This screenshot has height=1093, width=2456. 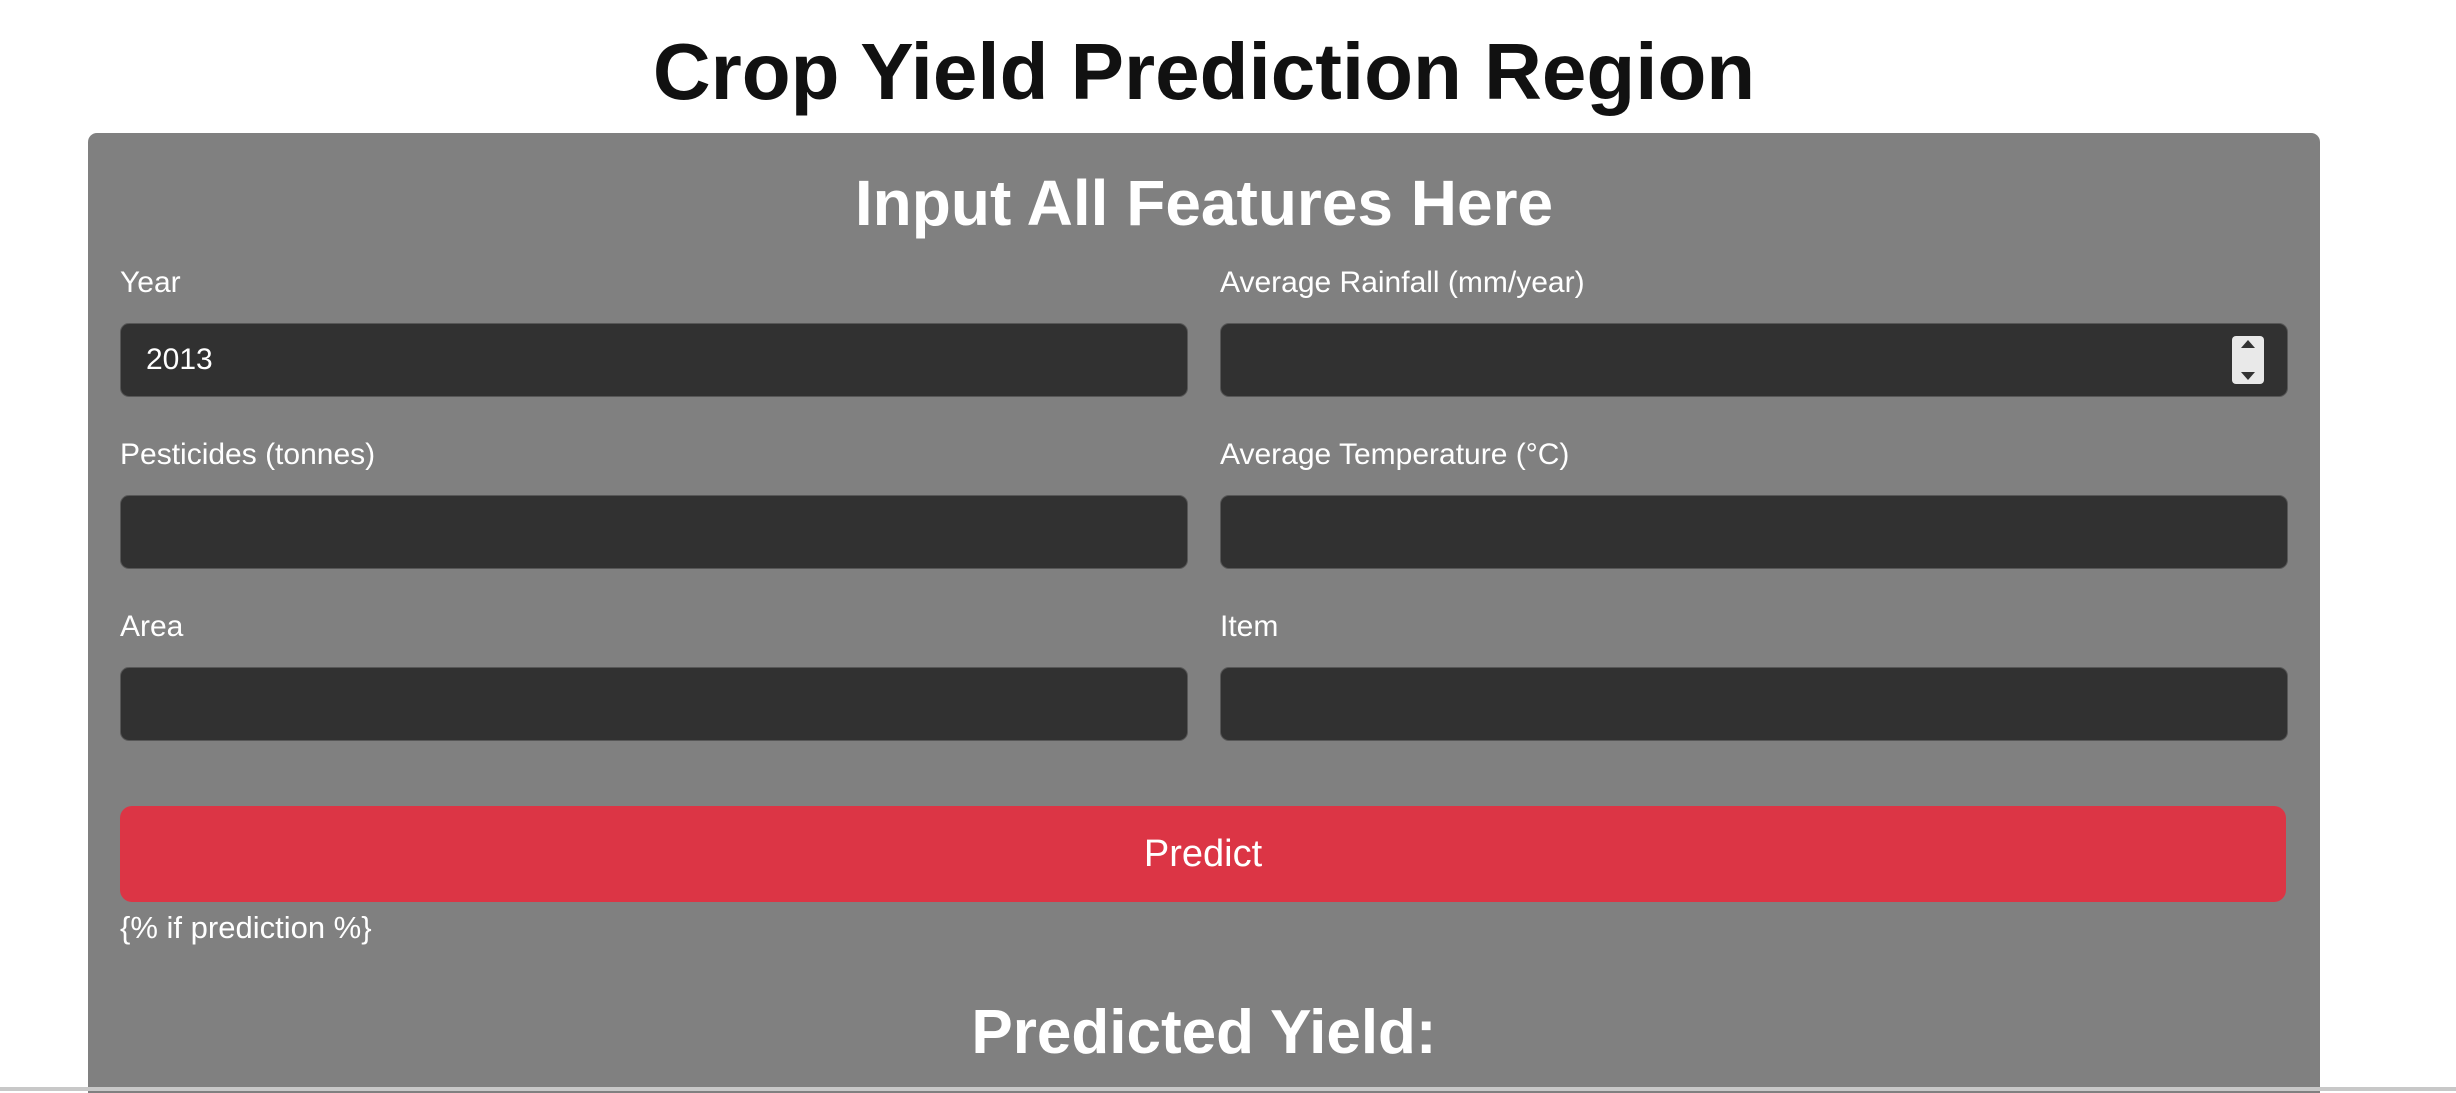 What do you see at coordinates (654, 532) in the screenshot?
I see `pesticides-input` at bounding box center [654, 532].